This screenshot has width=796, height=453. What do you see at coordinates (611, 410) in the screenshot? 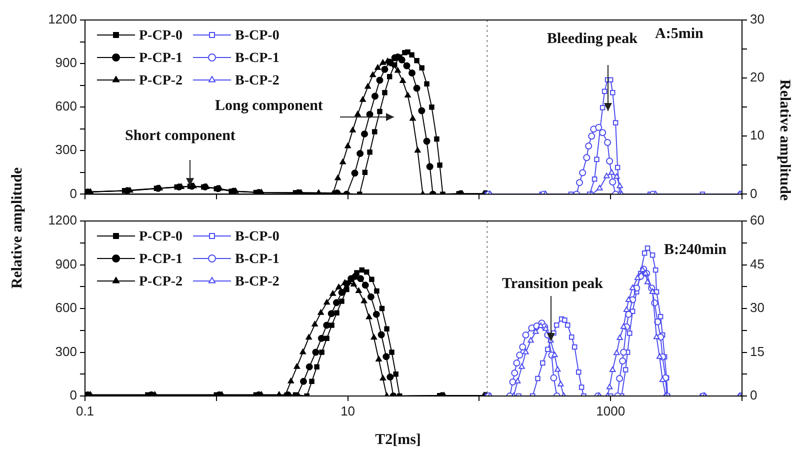
I see `x-tick-label: 1000` at bounding box center [611, 410].